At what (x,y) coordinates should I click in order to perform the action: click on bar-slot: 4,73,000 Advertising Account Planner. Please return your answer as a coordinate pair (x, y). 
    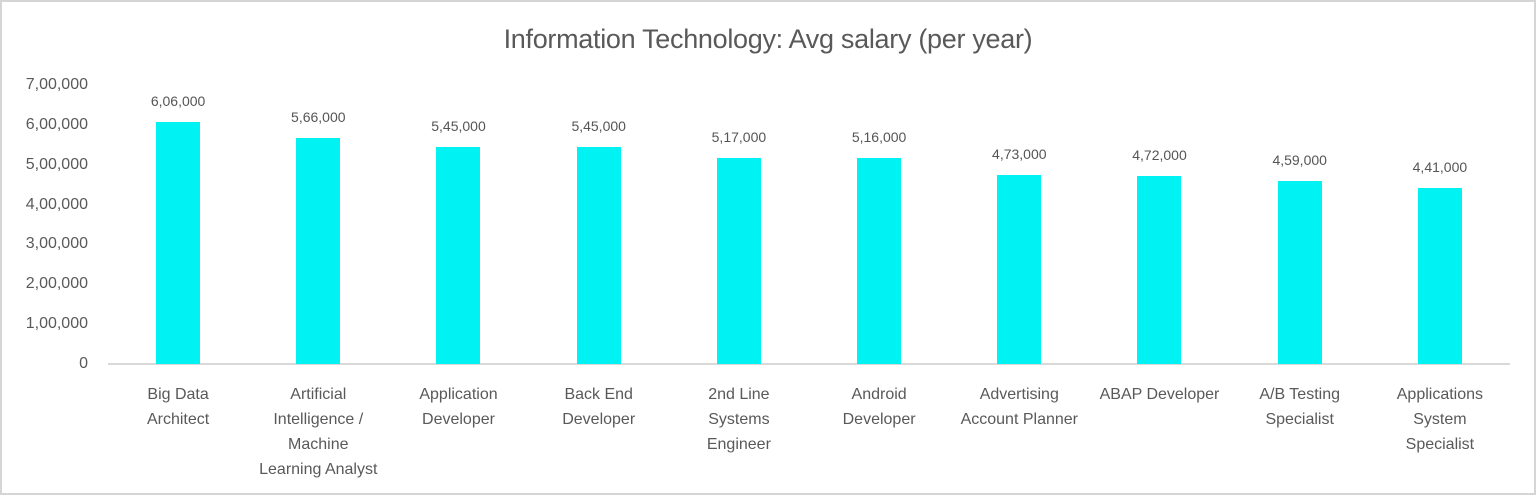
    Looking at the image, I should click on (1019, 247).